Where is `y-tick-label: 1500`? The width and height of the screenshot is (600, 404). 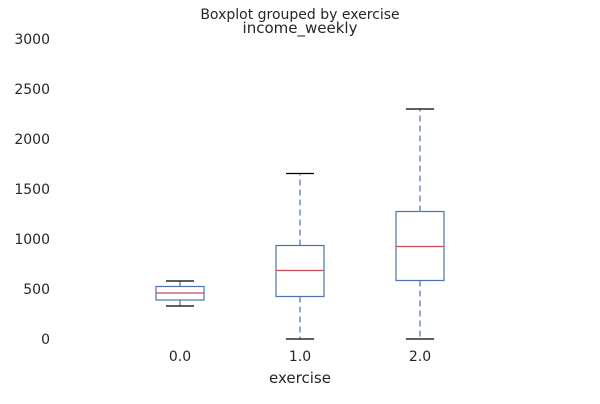
y-tick-label: 1500 is located at coordinates (32, 190).